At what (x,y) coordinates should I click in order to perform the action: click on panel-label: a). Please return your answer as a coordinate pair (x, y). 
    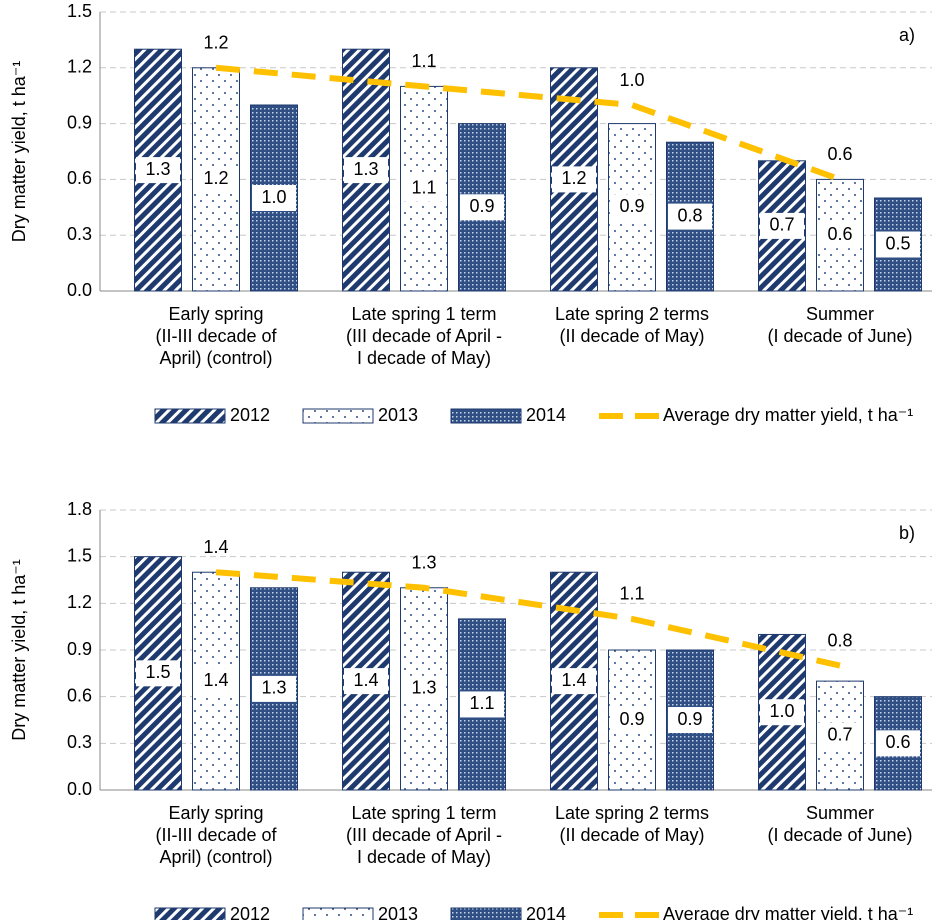
    Looking at the image, I should click on (907, 35).